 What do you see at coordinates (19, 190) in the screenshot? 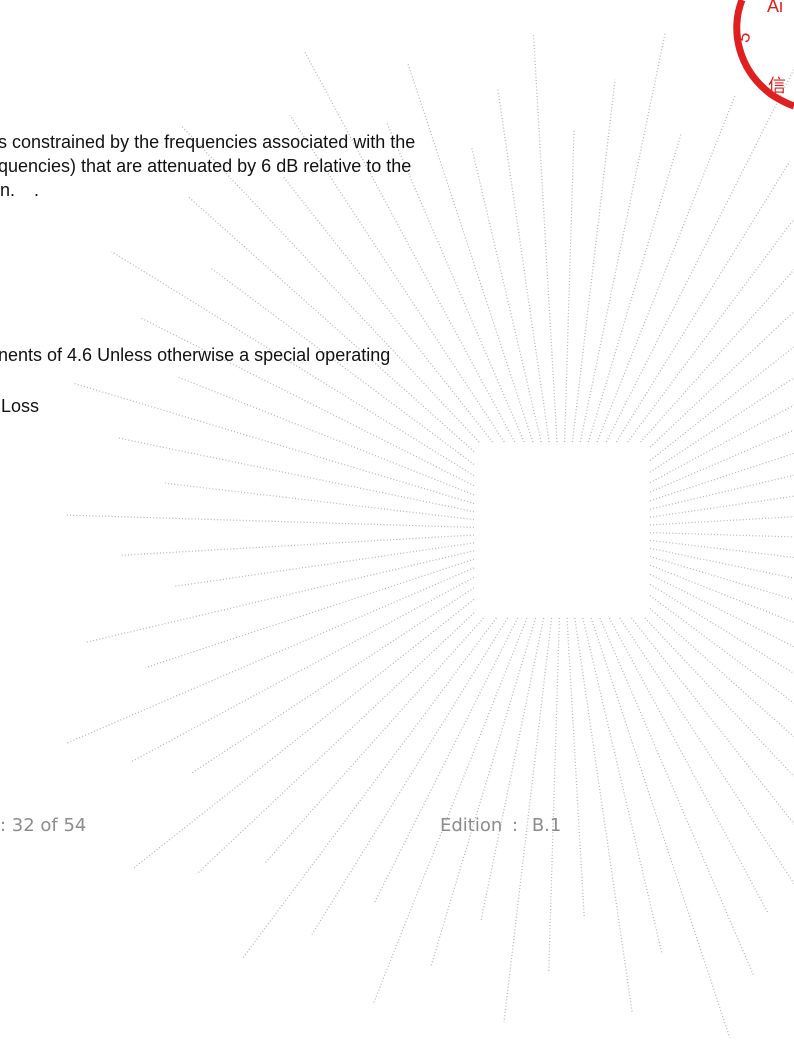
I see `body-line-3: n. .` at bounding box center [19, 190].